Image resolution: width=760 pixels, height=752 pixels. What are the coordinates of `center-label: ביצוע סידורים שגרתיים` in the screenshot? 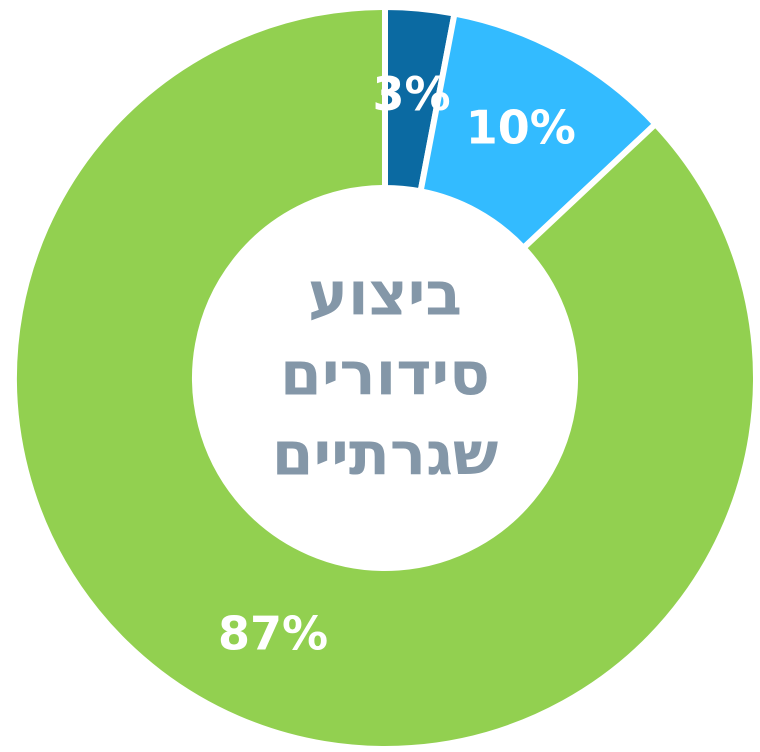 It's located at (385, 375).